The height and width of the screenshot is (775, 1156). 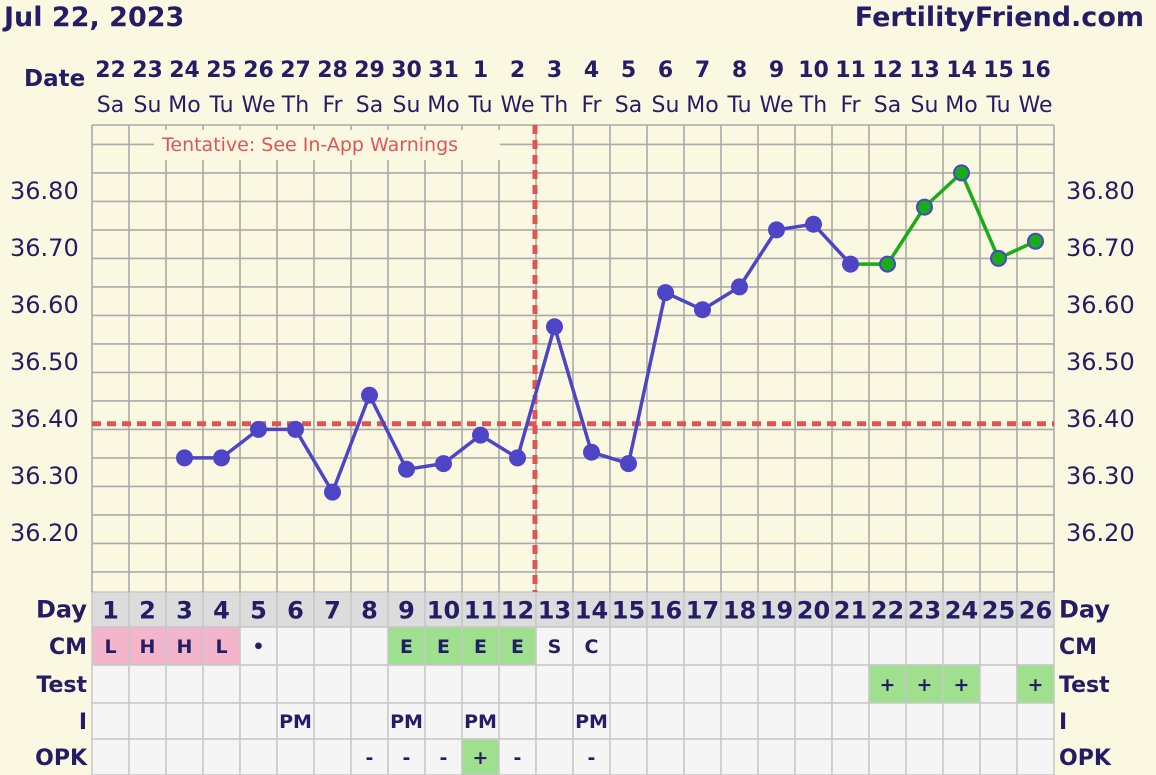 I want to click on day-cell-text: 6, so click(x=295, y=611).